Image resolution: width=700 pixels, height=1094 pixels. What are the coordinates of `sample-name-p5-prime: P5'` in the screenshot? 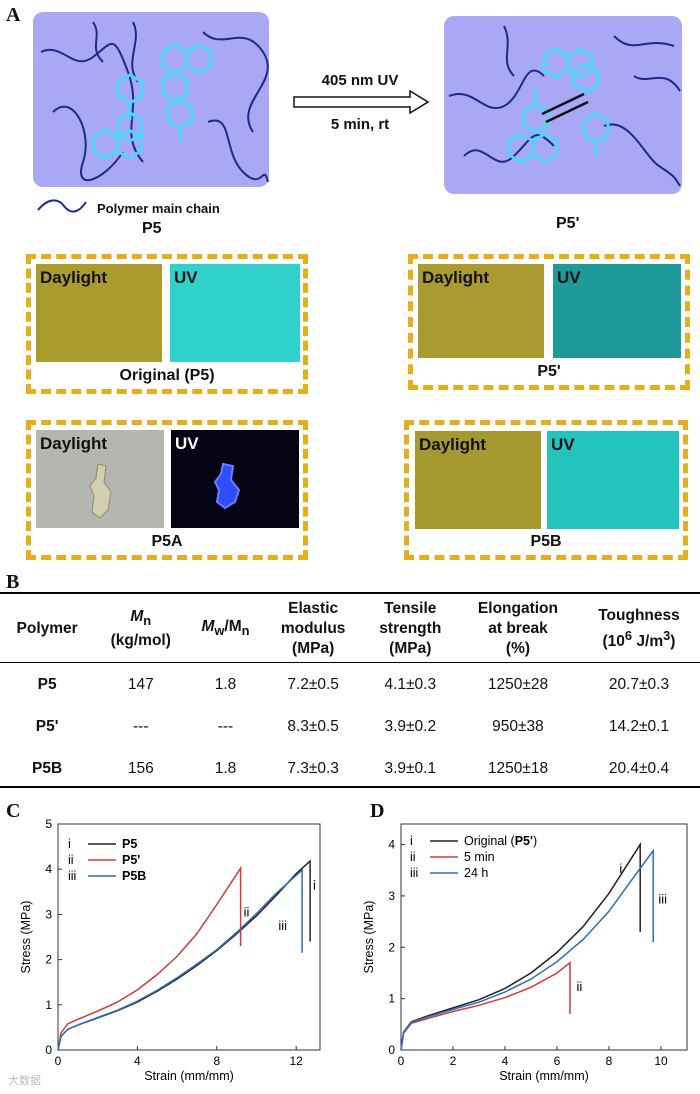 It's located at (549, 371).